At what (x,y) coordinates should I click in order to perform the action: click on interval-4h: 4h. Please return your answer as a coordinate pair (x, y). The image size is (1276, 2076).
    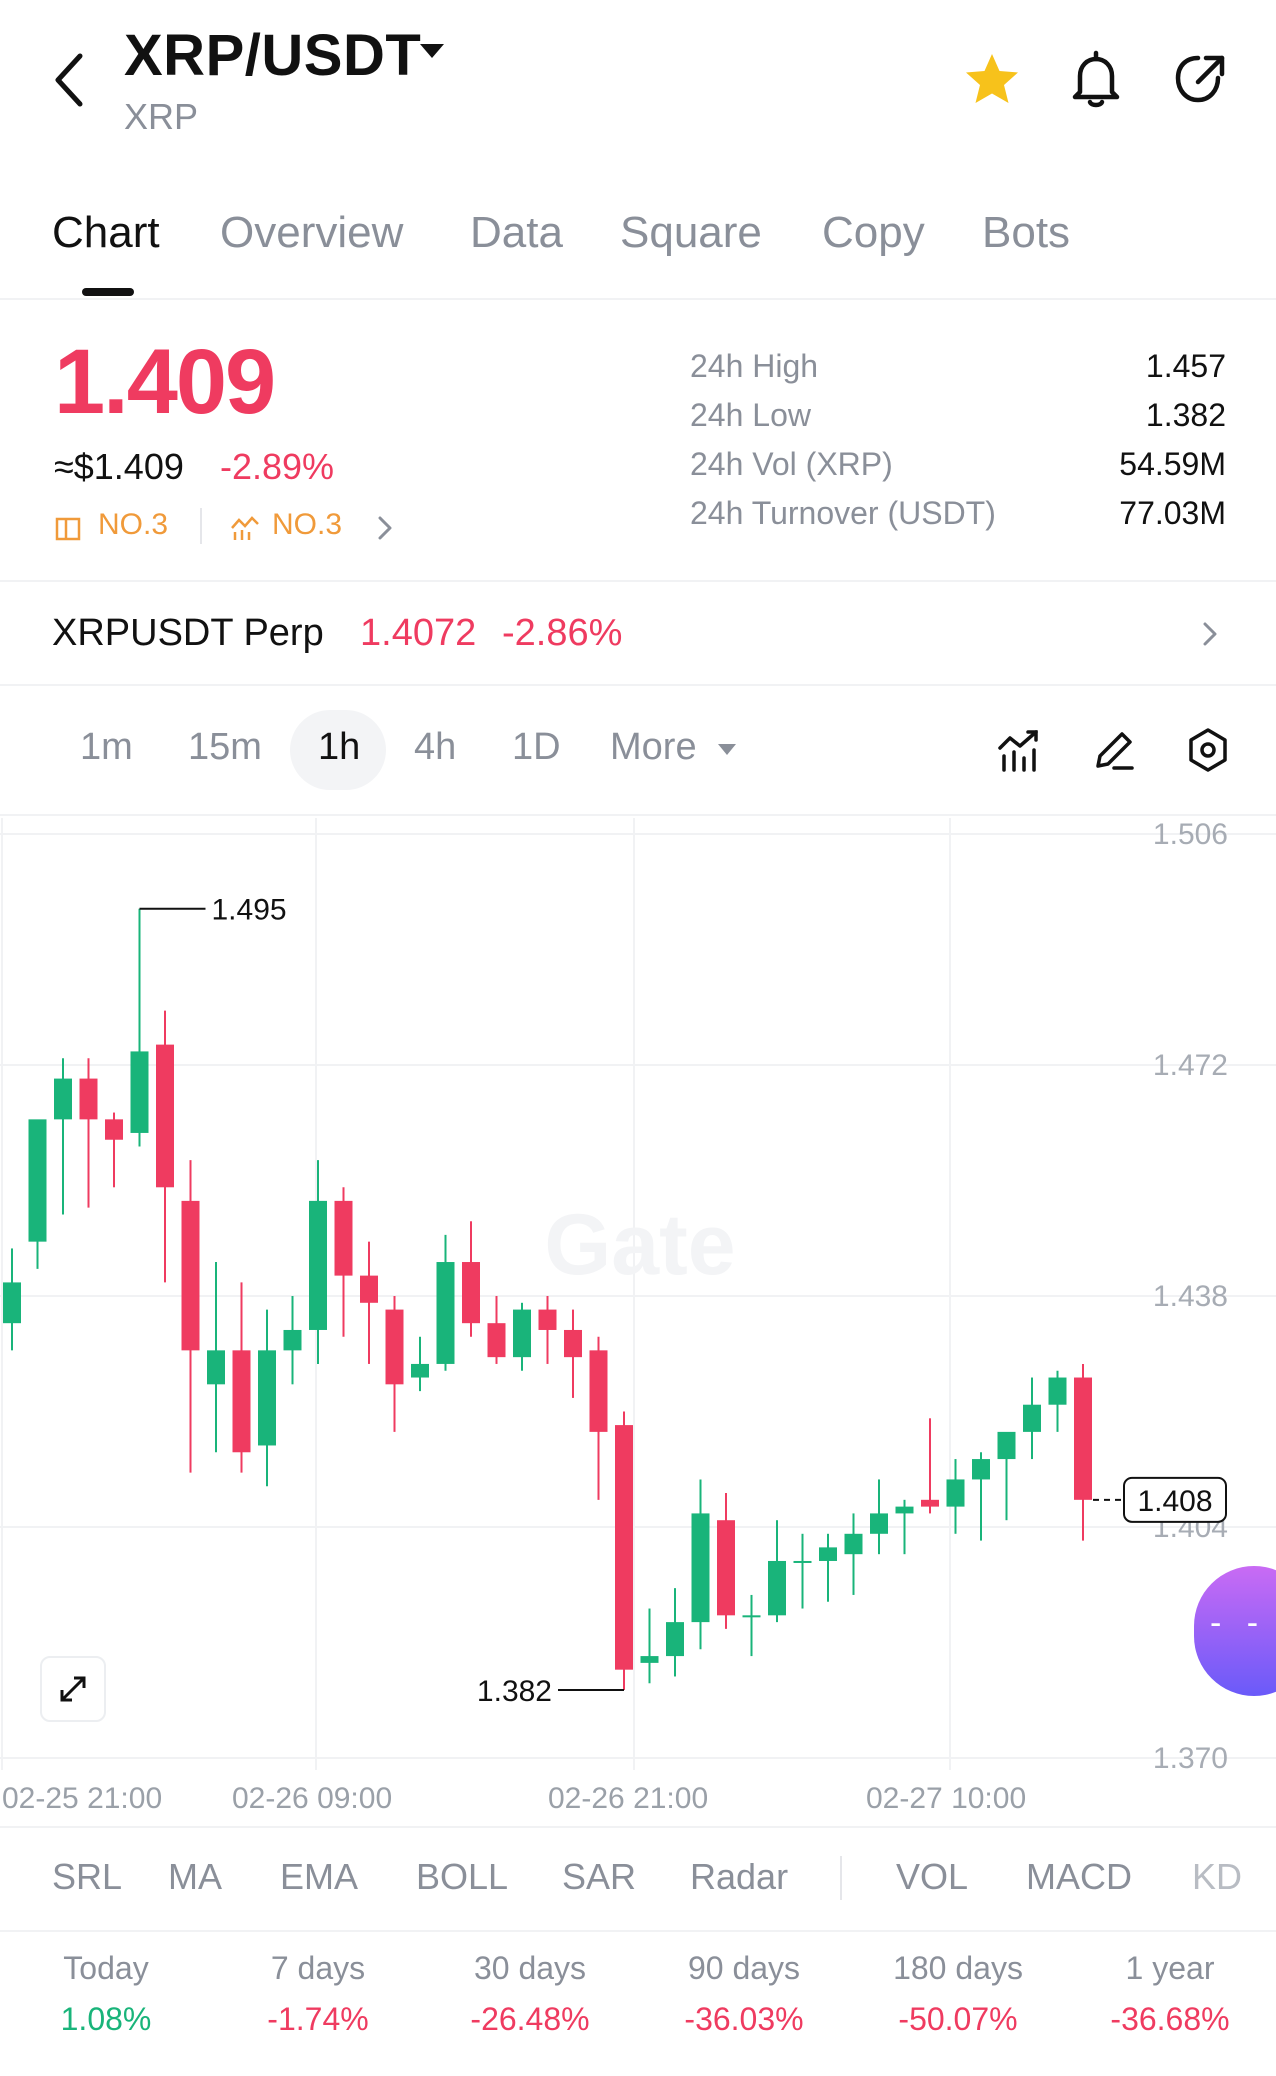
    Looking at the image, I should click on (435, 747).